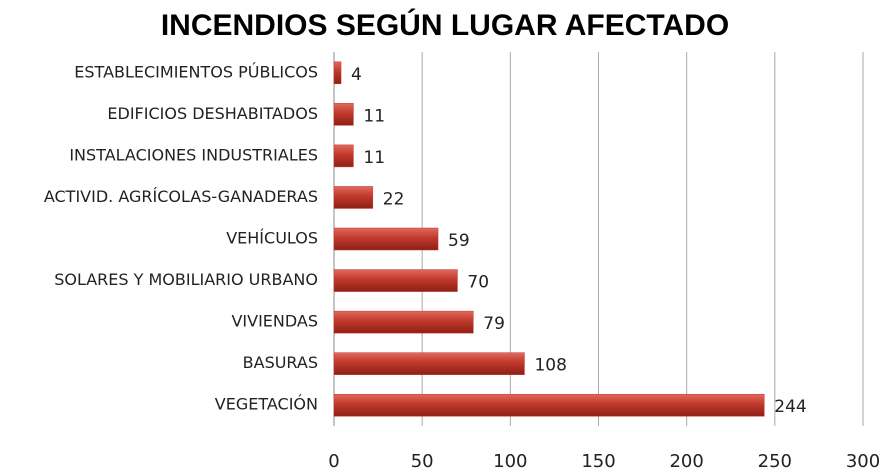  I want to click on x-tick-label: 200, so click(686, 461).